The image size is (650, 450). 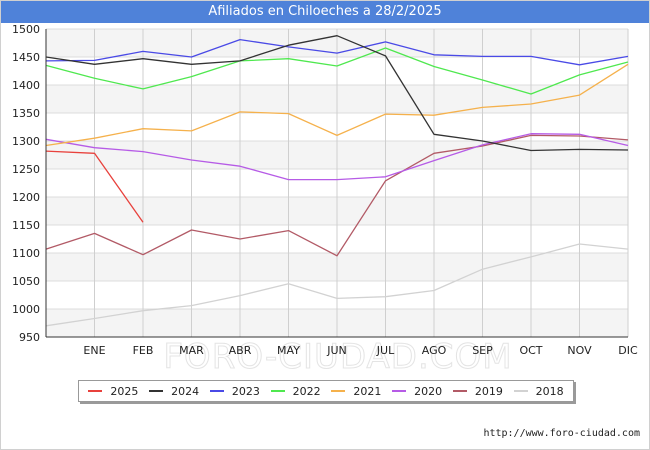 I want to click on x-tick-label: JUN, so click(x=336, y=350).